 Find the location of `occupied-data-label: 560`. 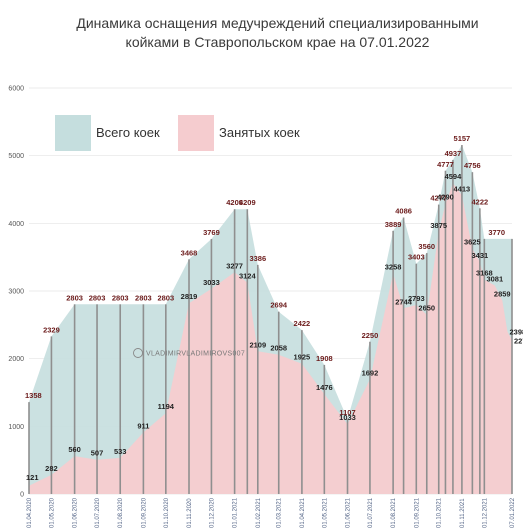

occupied-data-label: 560 is located at coordinates (74, 449).